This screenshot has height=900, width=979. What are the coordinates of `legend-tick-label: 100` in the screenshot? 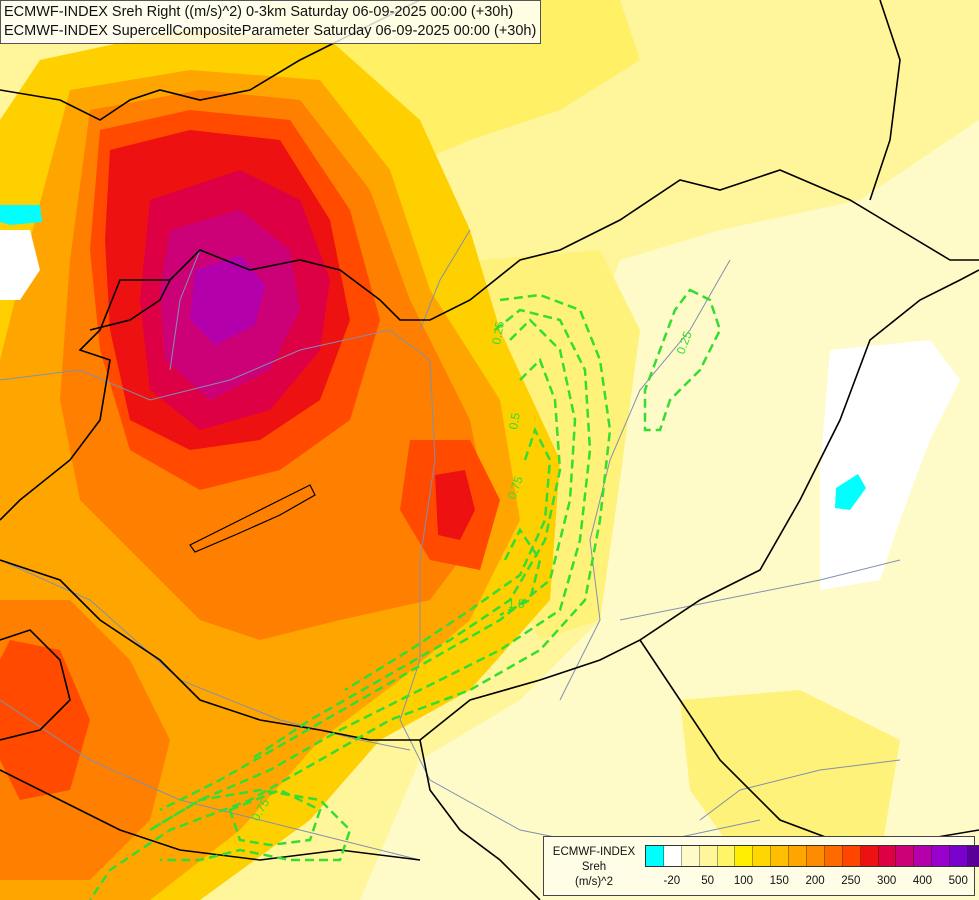 It's located at (743, 881).